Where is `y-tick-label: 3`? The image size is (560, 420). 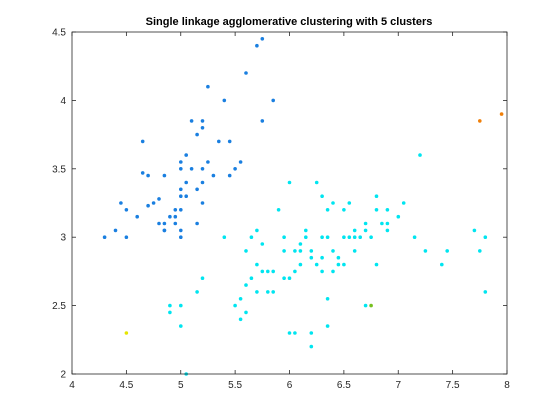
y-tick-label: 3 is located at coordinates (63, 238).